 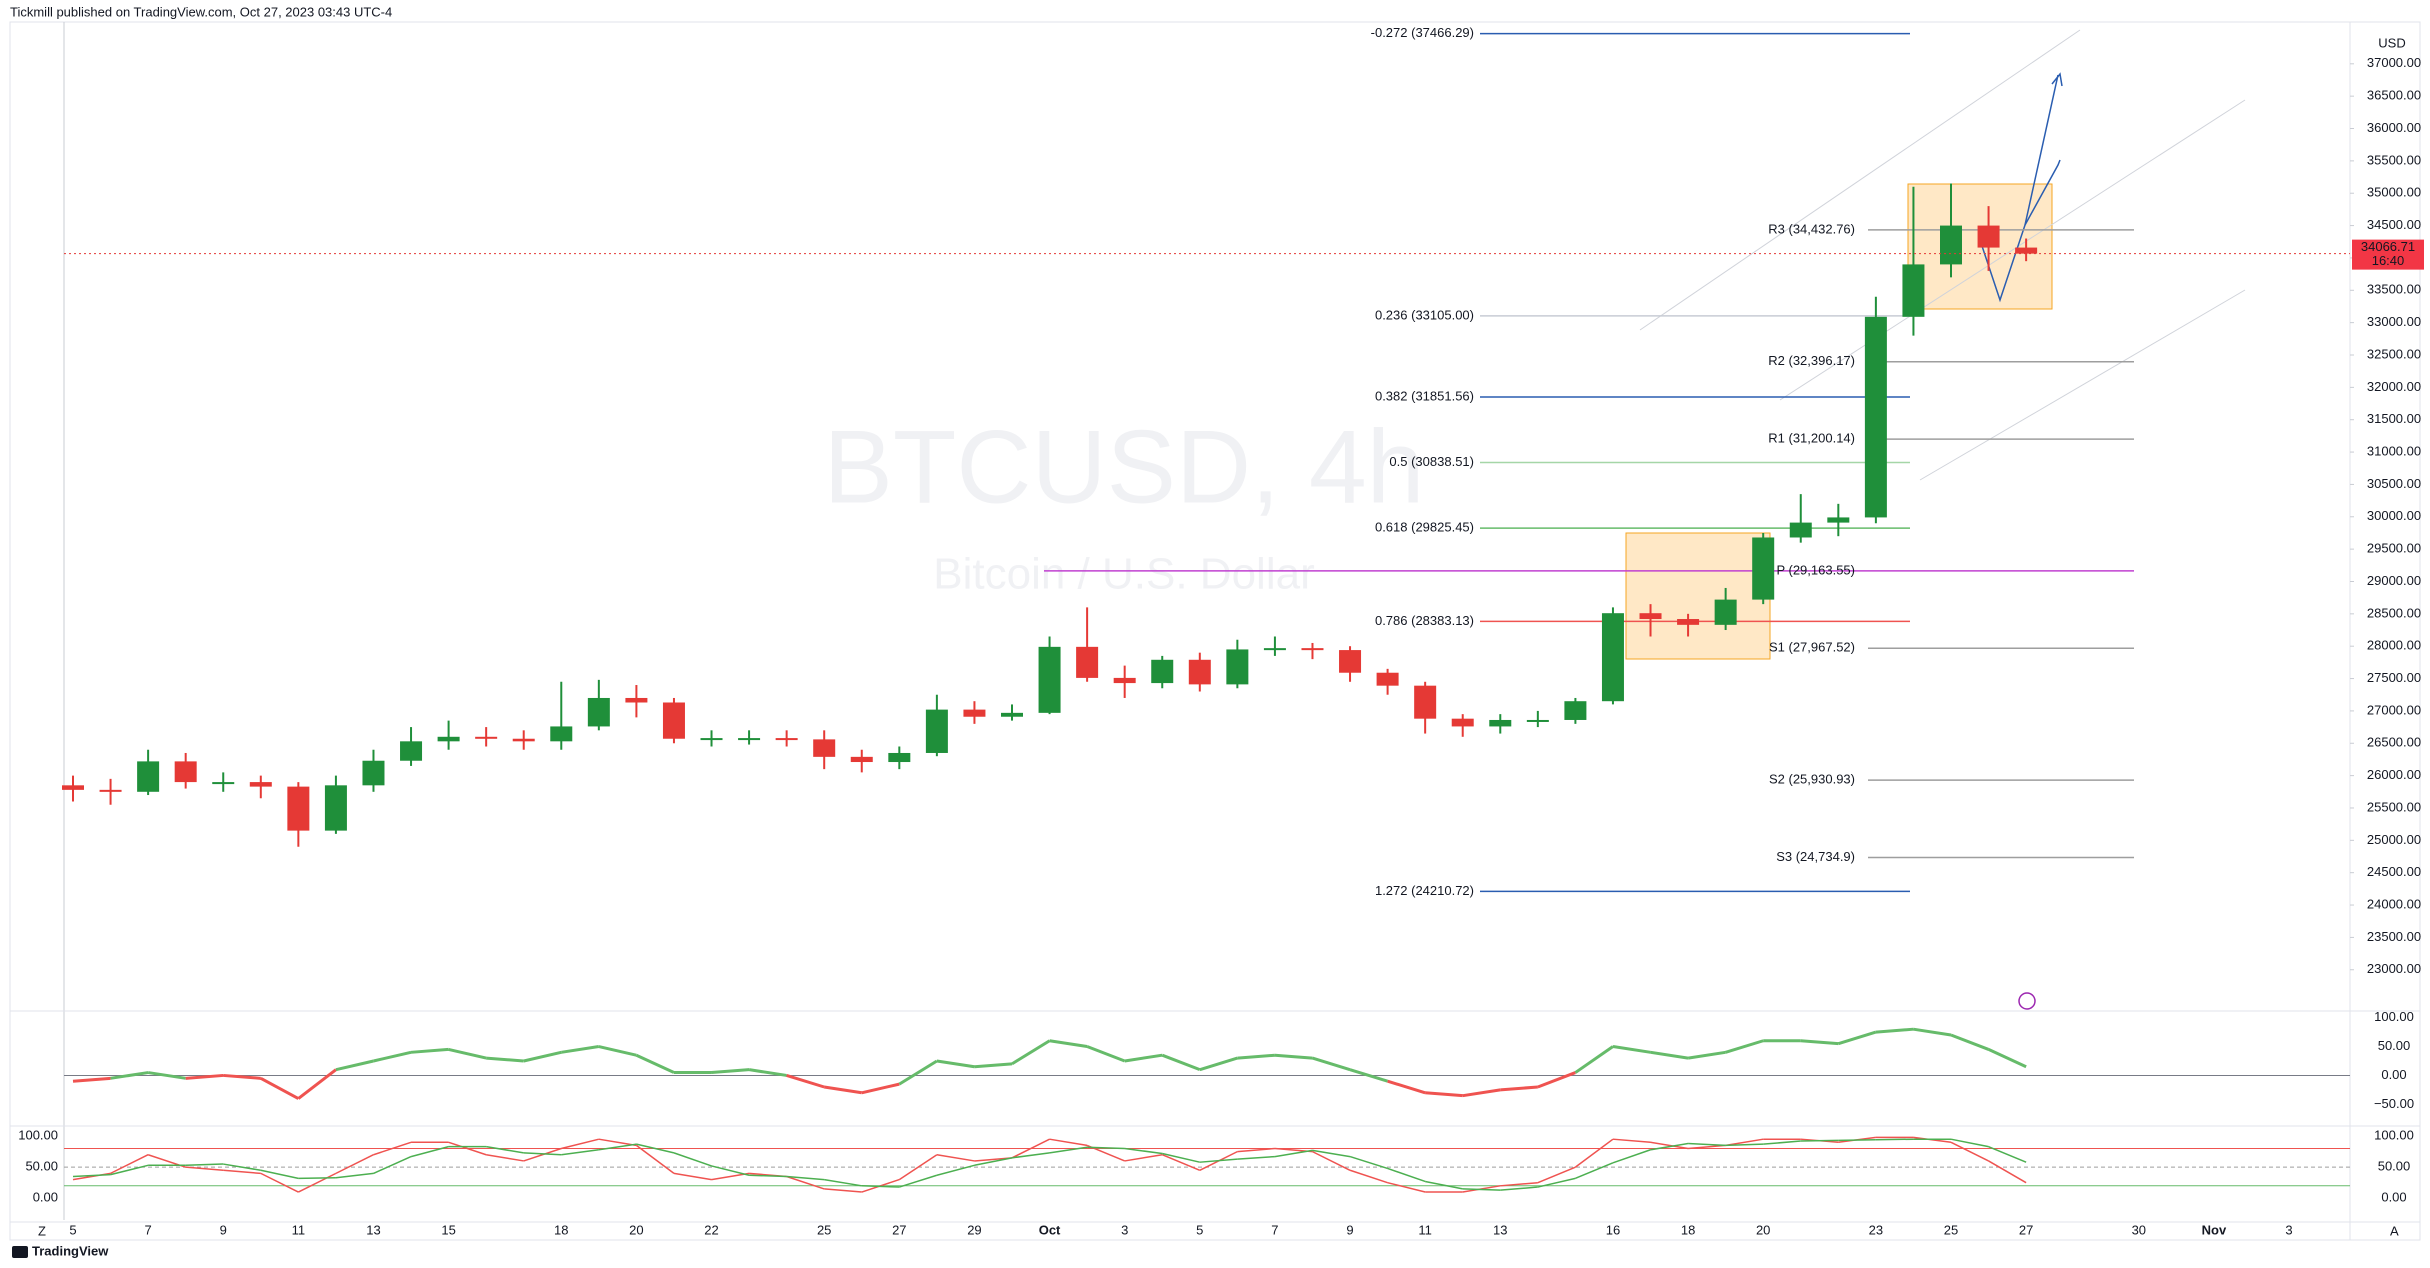 What do you see at coordinates (2394, 1135) in the screenshot?
I see `y-tick-label: 100.00` at bounding box center [2394, 1135].